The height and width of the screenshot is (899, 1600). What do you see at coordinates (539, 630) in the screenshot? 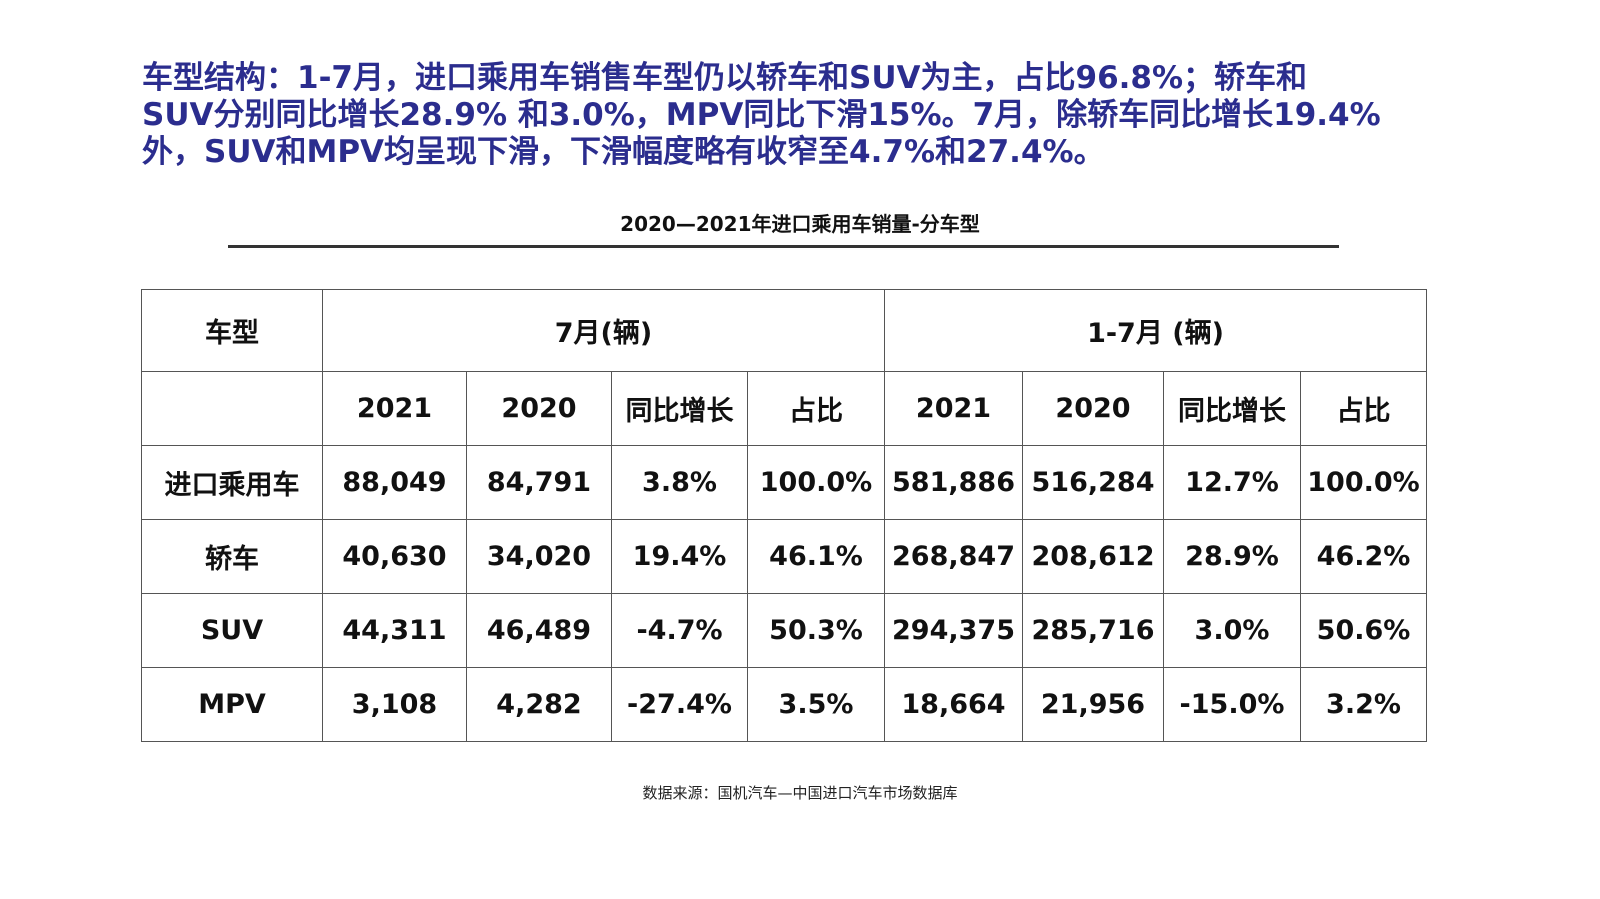
I see `data-cell: 46,489` at bounding box center [539, 630].